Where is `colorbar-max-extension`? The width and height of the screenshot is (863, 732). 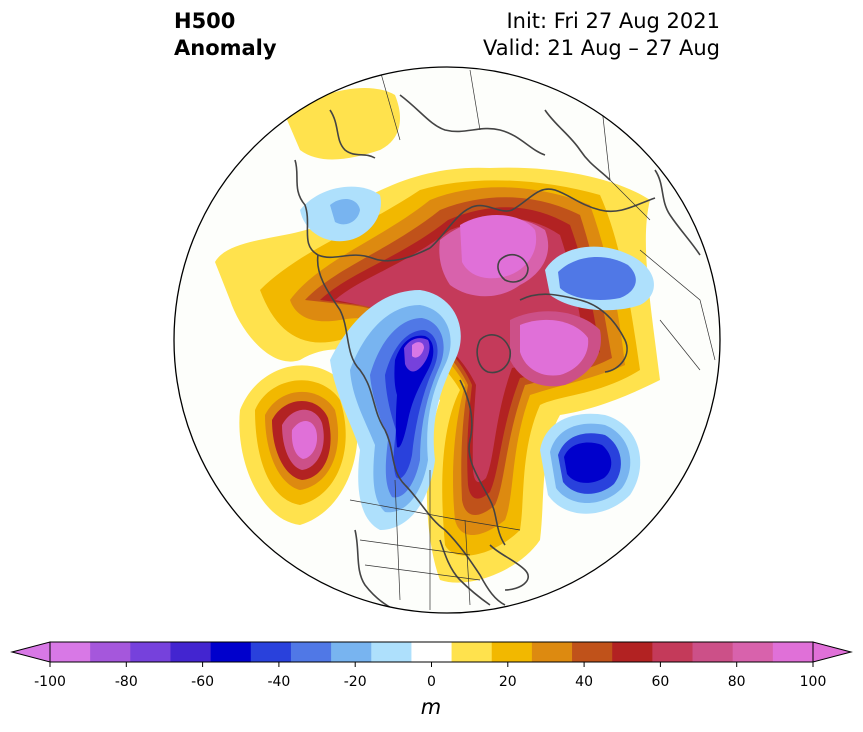 colorbar-max-extension is located at coordinates (832, 652).